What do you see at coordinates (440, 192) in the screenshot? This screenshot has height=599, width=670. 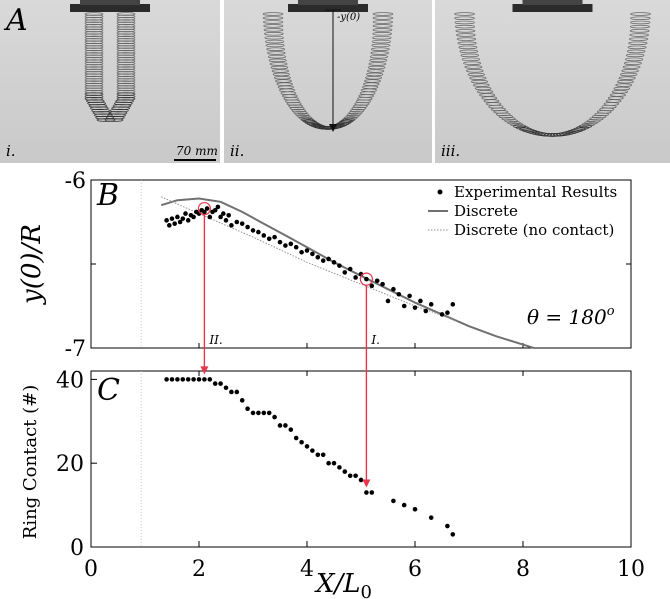 I see `legend-marker-experimental` at bounding box center [440, 192].